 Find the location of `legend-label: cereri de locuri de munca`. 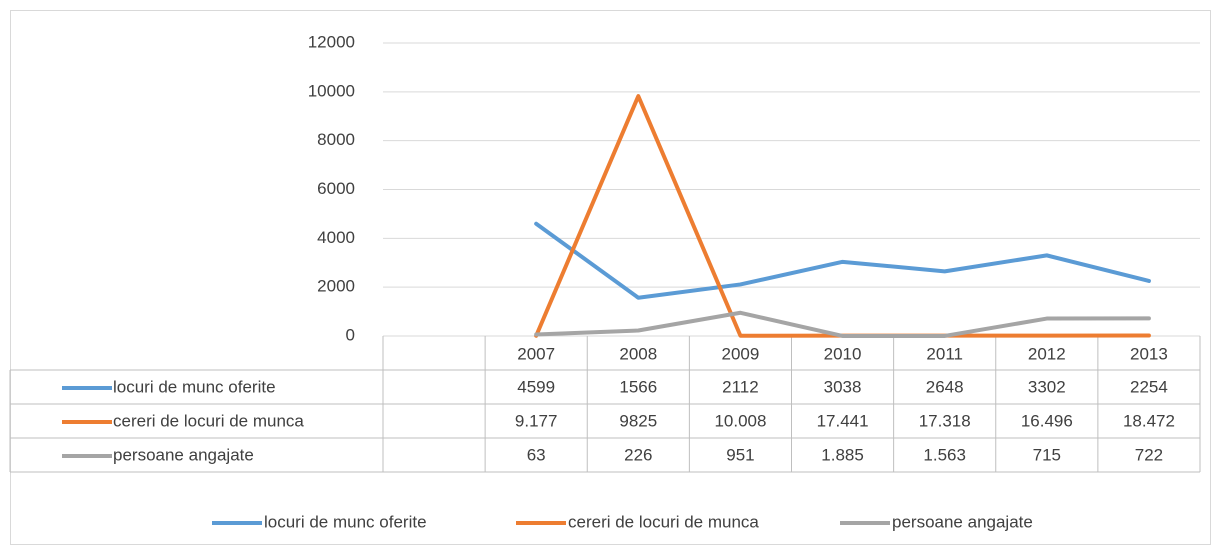

legend-label: cereri de locuri de munca is located at coordinates (663, 521).